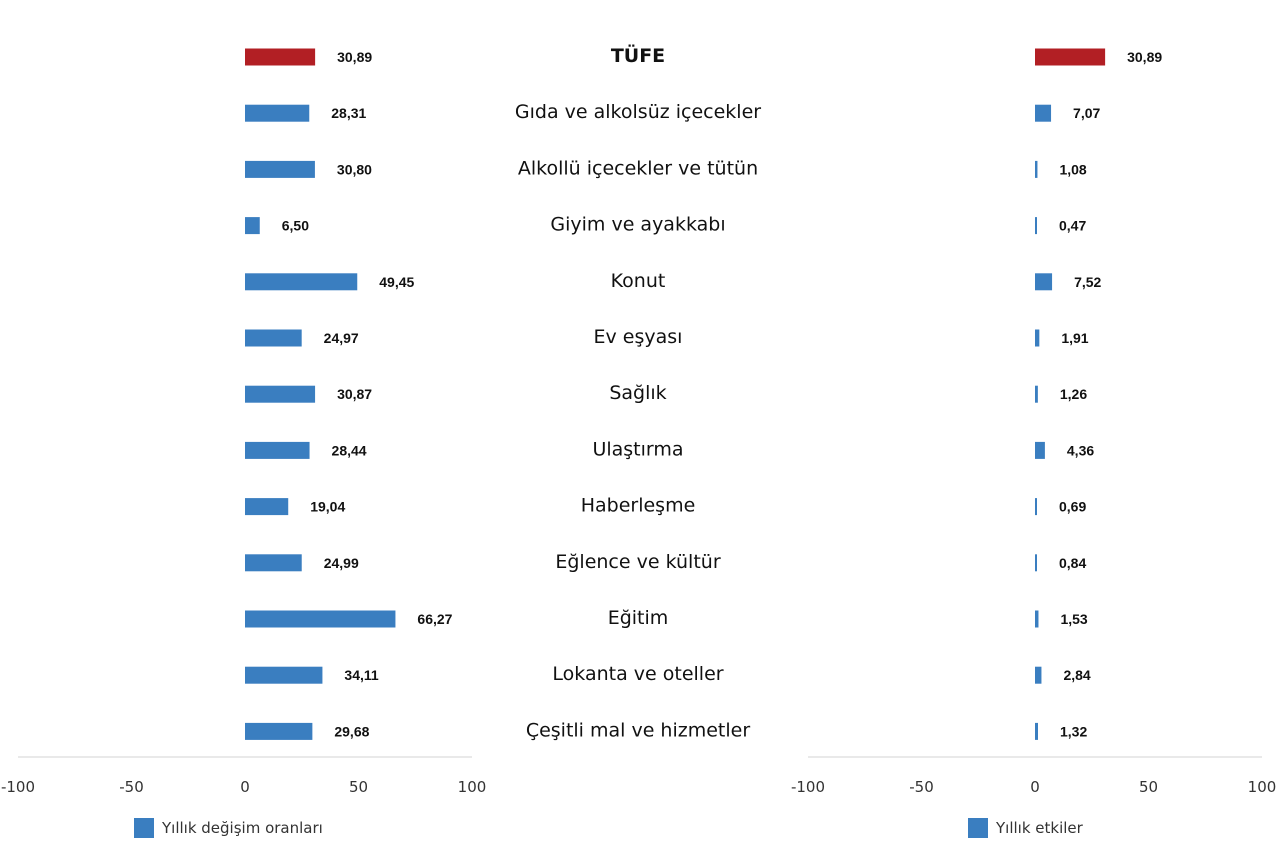 Image resolution: width=1280 pixels, height=846 pixels. What do you see at coordinates (637, 225) in the screenshot?
I see `category-label: Giyim ve ayakkabı` at bounding box center [637, 225].